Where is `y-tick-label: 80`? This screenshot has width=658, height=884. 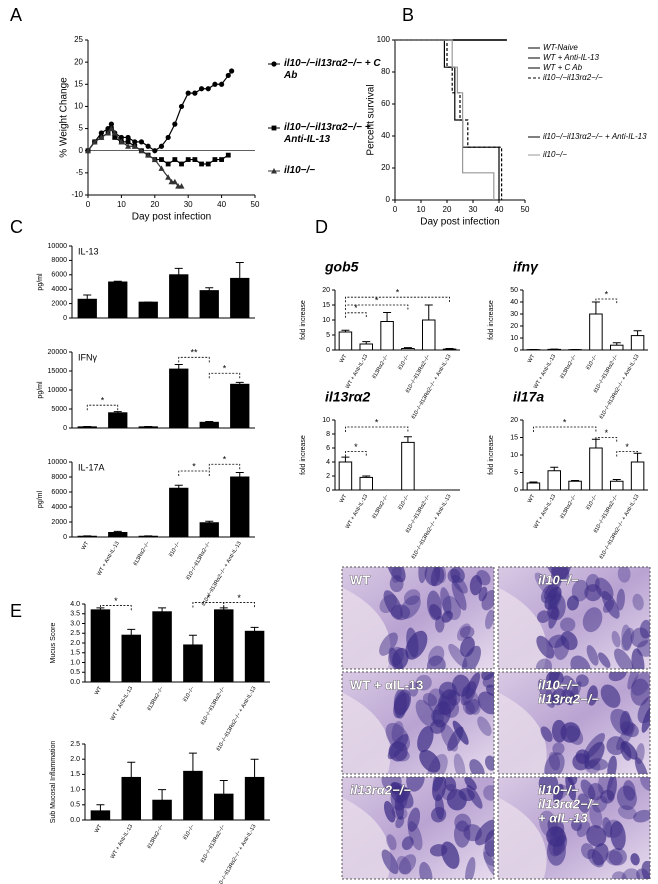
y-tick-label: 80 is located at coordinates (385, 71).